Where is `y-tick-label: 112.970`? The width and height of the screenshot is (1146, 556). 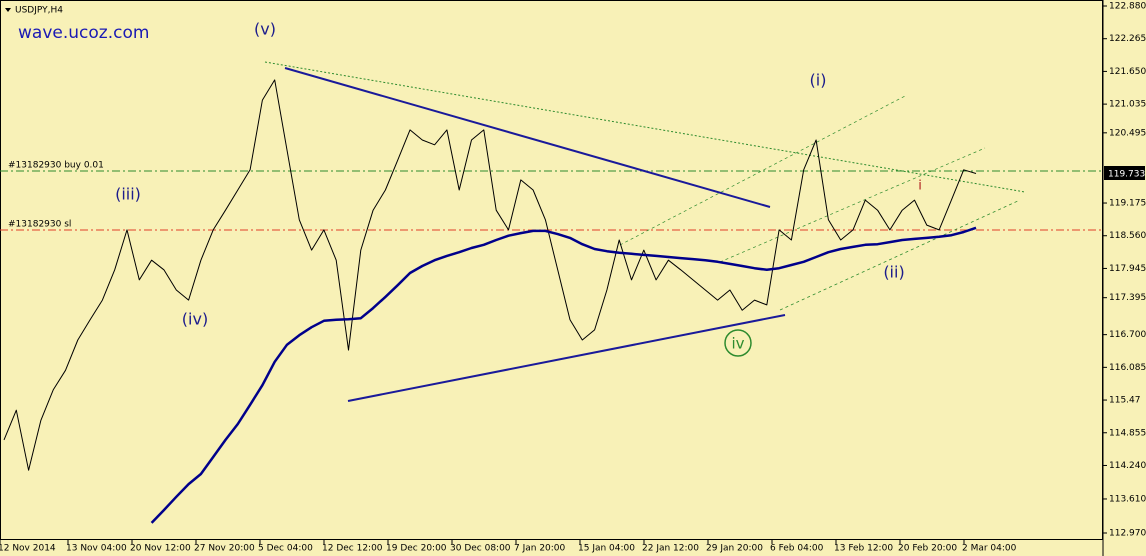
y-tick-label: 112.970 is located at coordinates (1127, 534).